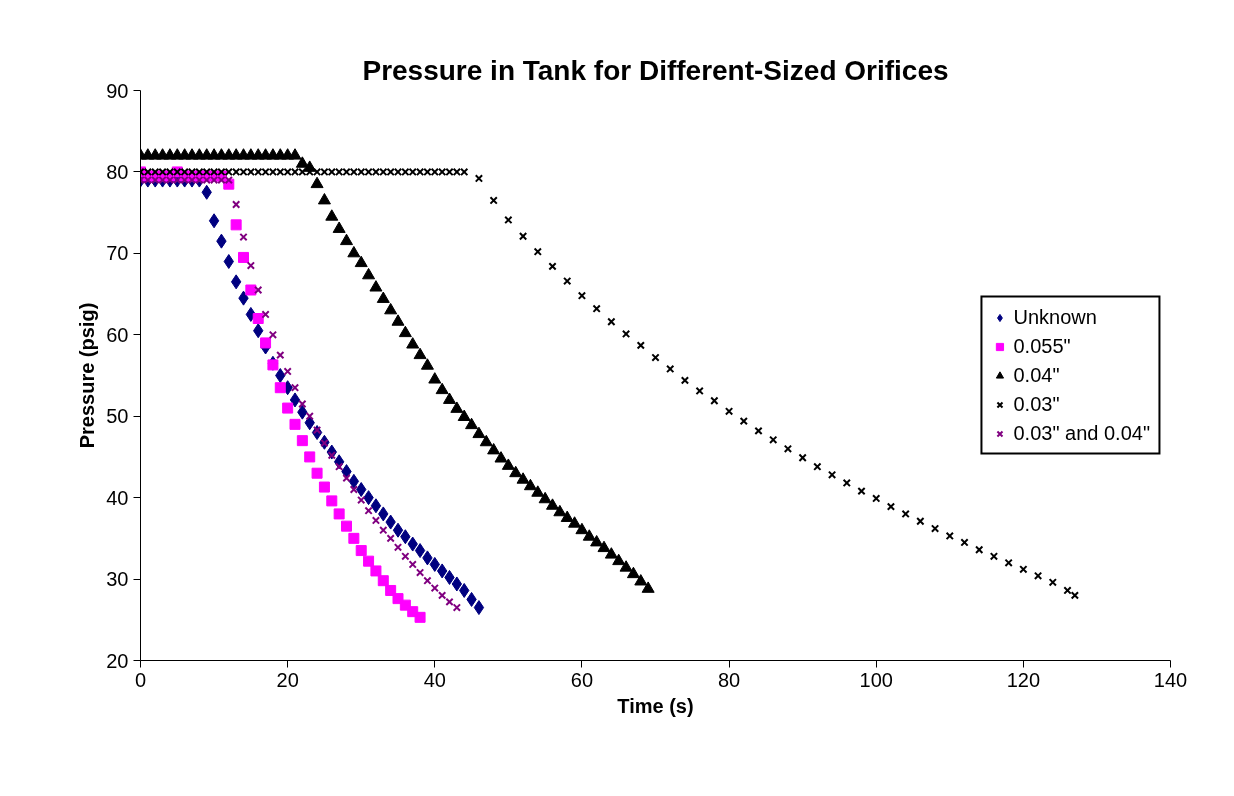  What do you see at coordinates (287, 679) in the screenshot?
I see `x-tick-label: 20` at bounding box center [287, 679].